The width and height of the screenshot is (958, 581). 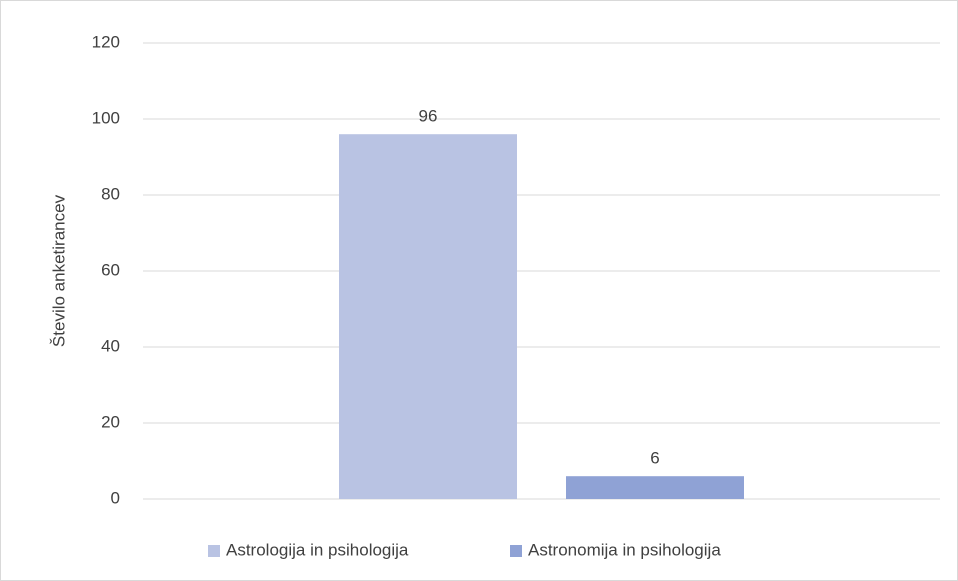 I want to click on data-label: 96, so click(x=428, y=116).